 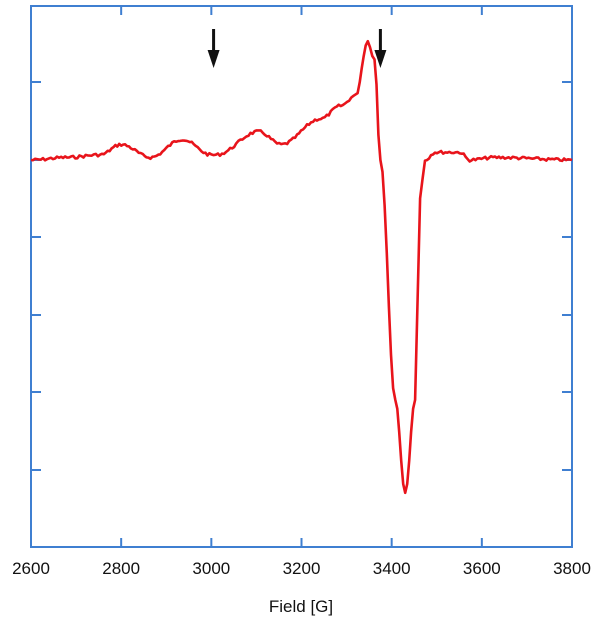 I want to click on x-tick-label: 3200, so click(x=302, y=568).